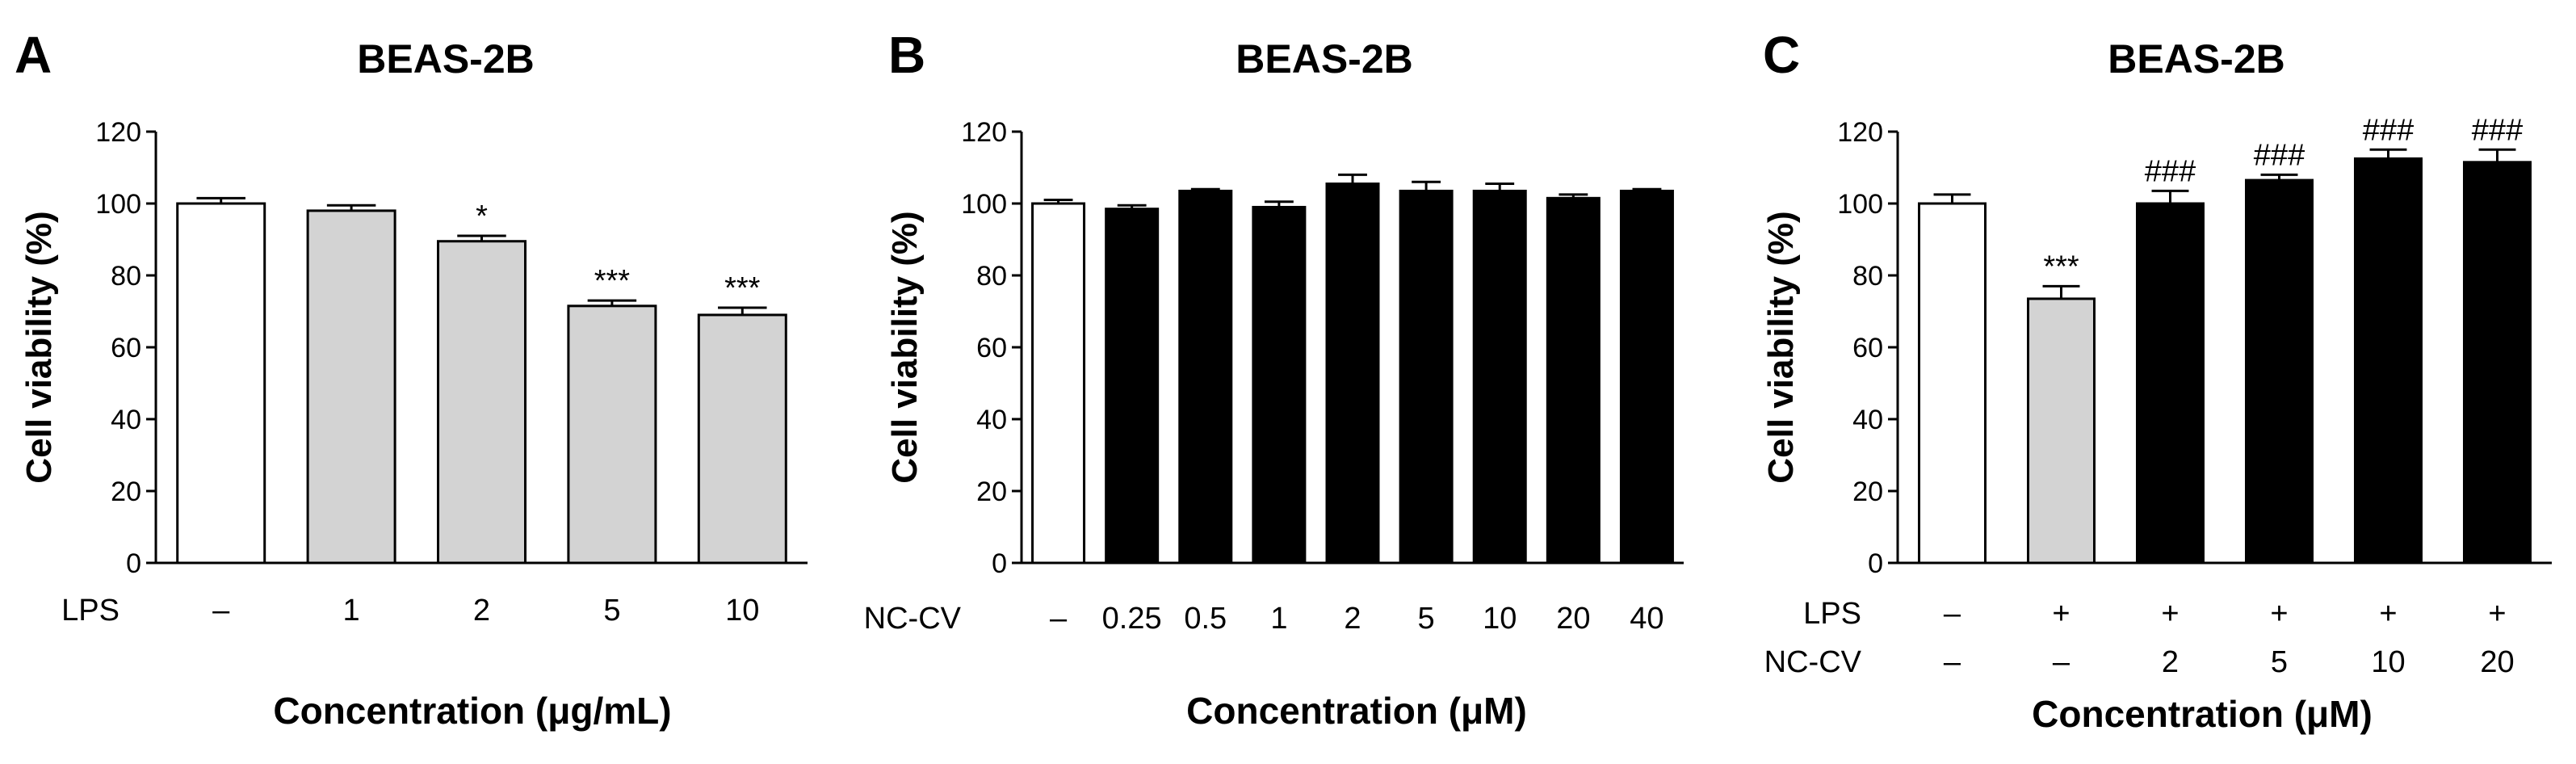 Image resolution: width=2576 pixels, height=764 pixels. What do you see at coordinates (472, 711) in the screenshot?
I see `x-axis-label: Concentration (μg/mL)` at bounding box center [472, 711].